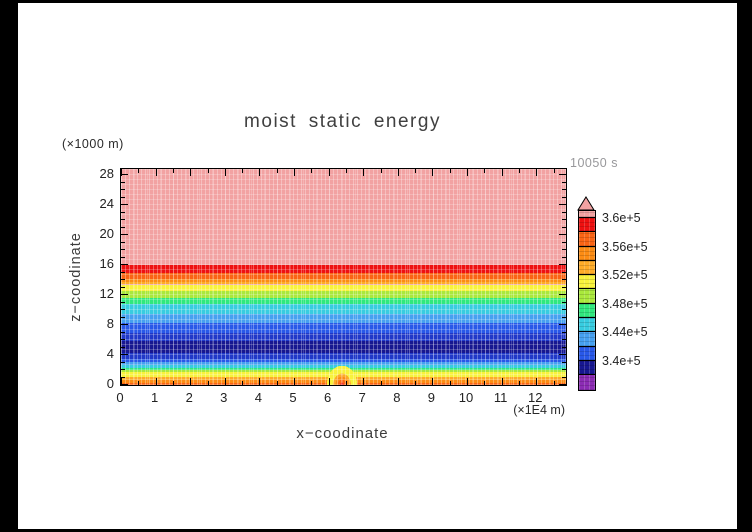  What do you see at coordinates (535, 397) in the screenshot?
I see `x-tick-label: 12` at bounding box center [535, 397].